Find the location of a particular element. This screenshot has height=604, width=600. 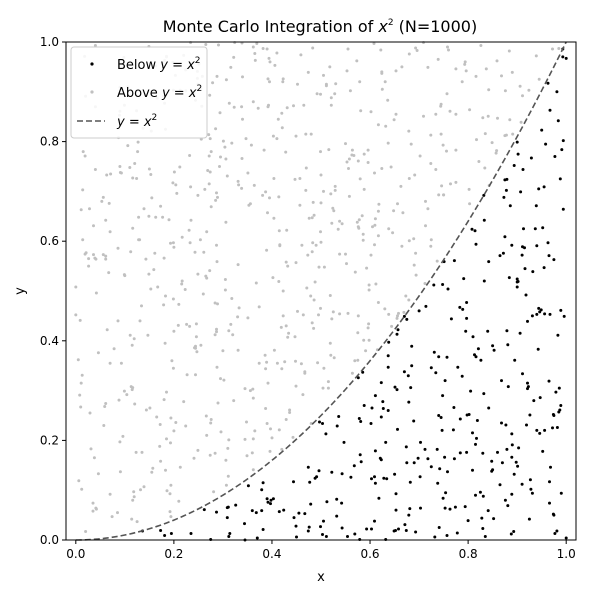

y-axis-ticks: 0.0 0.2 0.4 0.6 0.8 1.0 is located at coordinates (53, 291).